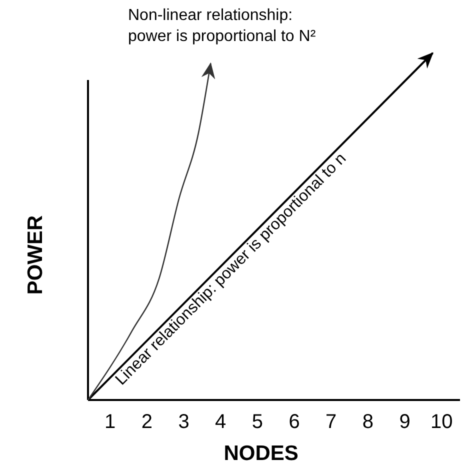  Describe the element at coordinates (261, 453) in the screenshot. I see `x-axis-title: NODES` at that location.